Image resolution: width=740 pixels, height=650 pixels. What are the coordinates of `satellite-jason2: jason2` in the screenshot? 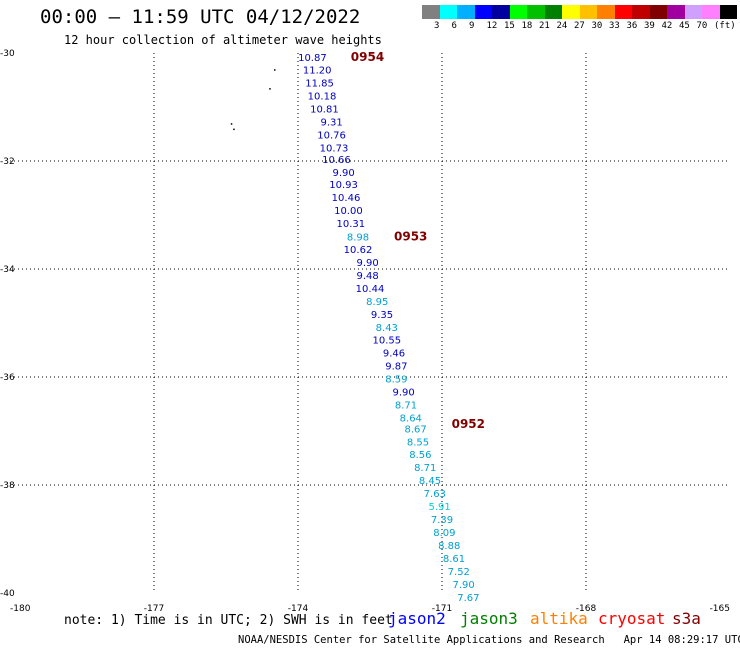 It's located at (417, 618).